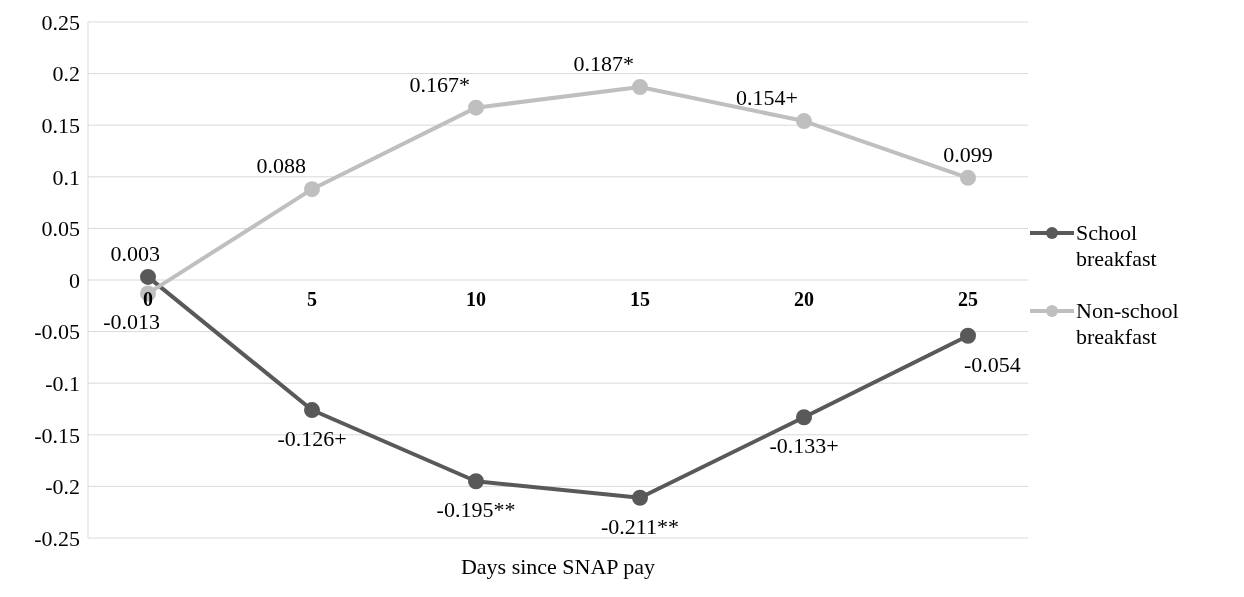 This screenshot has height=597, width=1244. What do you see at coordinates (60, 126) in the screenshot?
I see `y-tick-label: 0.15` at bounding box center [60, 126].